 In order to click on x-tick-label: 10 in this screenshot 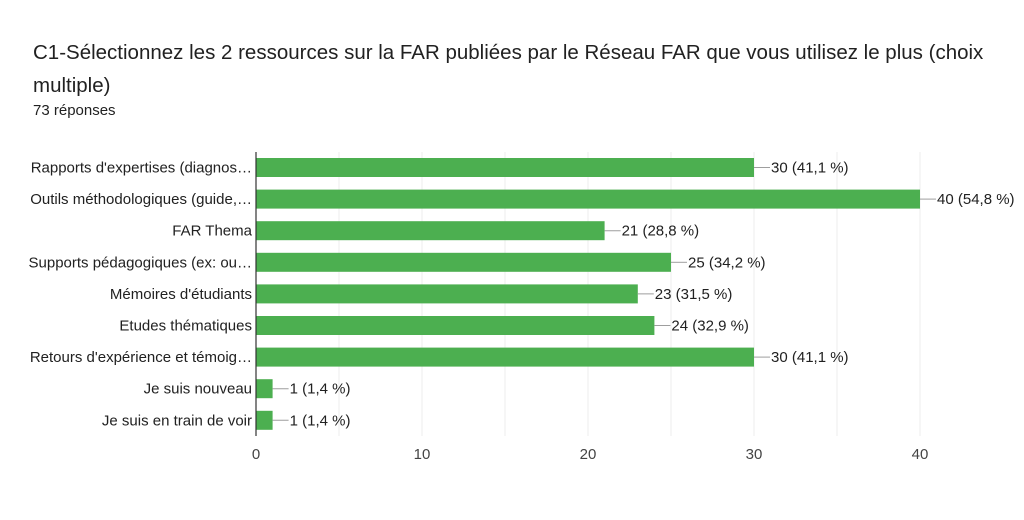, I will do `click(422, 454)`.